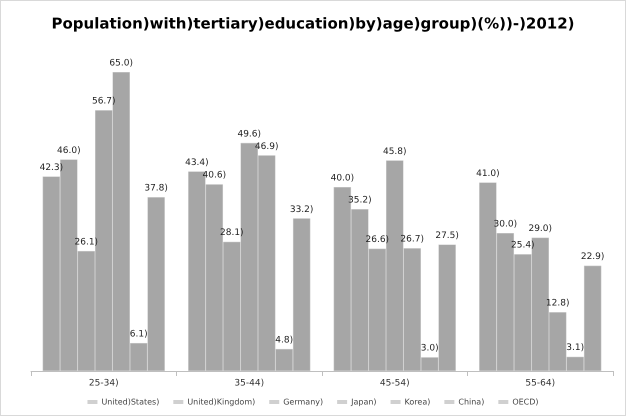 This screenshot has height=416, width=626. Describe the element at coordinates (221, 402) in the screenshot. I see `legend-label: United)Kingdom)` at that location.